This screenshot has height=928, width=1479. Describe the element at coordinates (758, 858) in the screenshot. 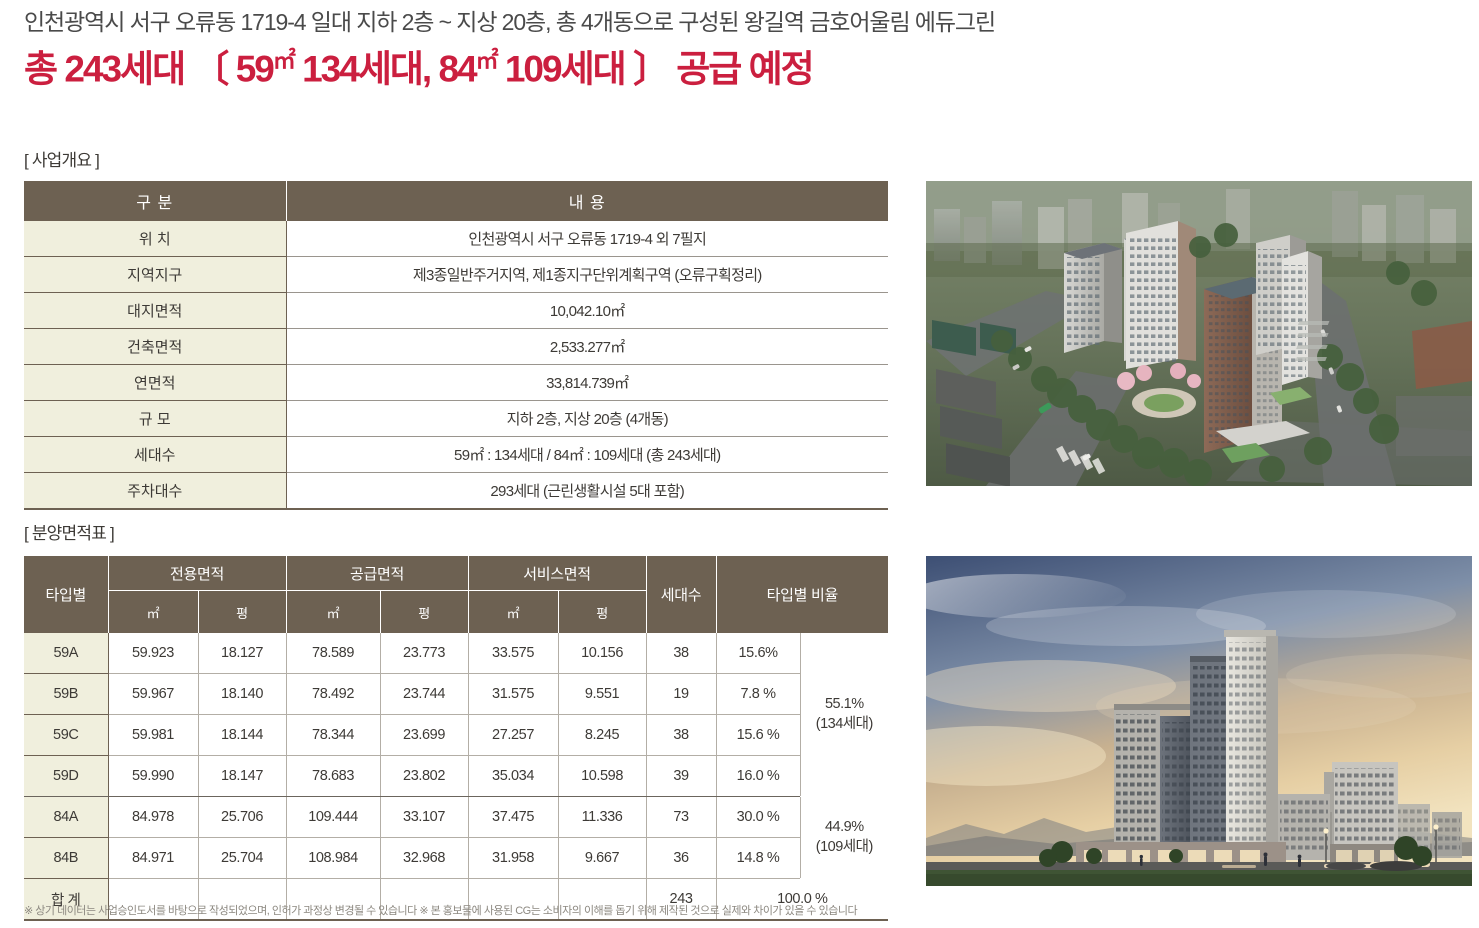

I see `area-cell-ratio: 14.8 %` at that location.